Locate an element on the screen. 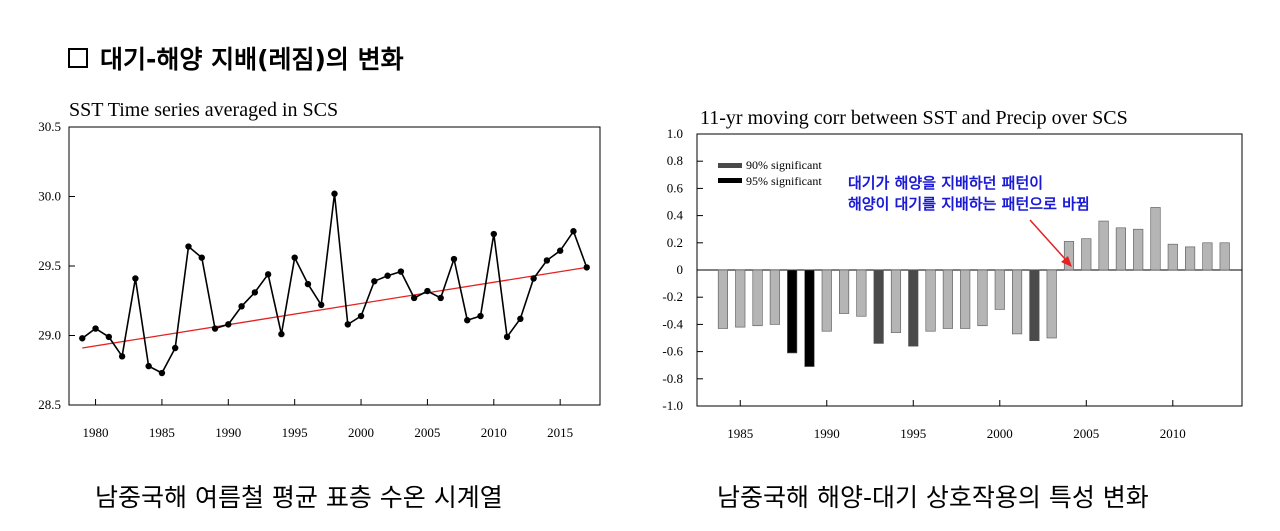 The height and width of the screenshot is (531, 1280). legend-label-95: 95% significant is located at coordinates (784, 181).